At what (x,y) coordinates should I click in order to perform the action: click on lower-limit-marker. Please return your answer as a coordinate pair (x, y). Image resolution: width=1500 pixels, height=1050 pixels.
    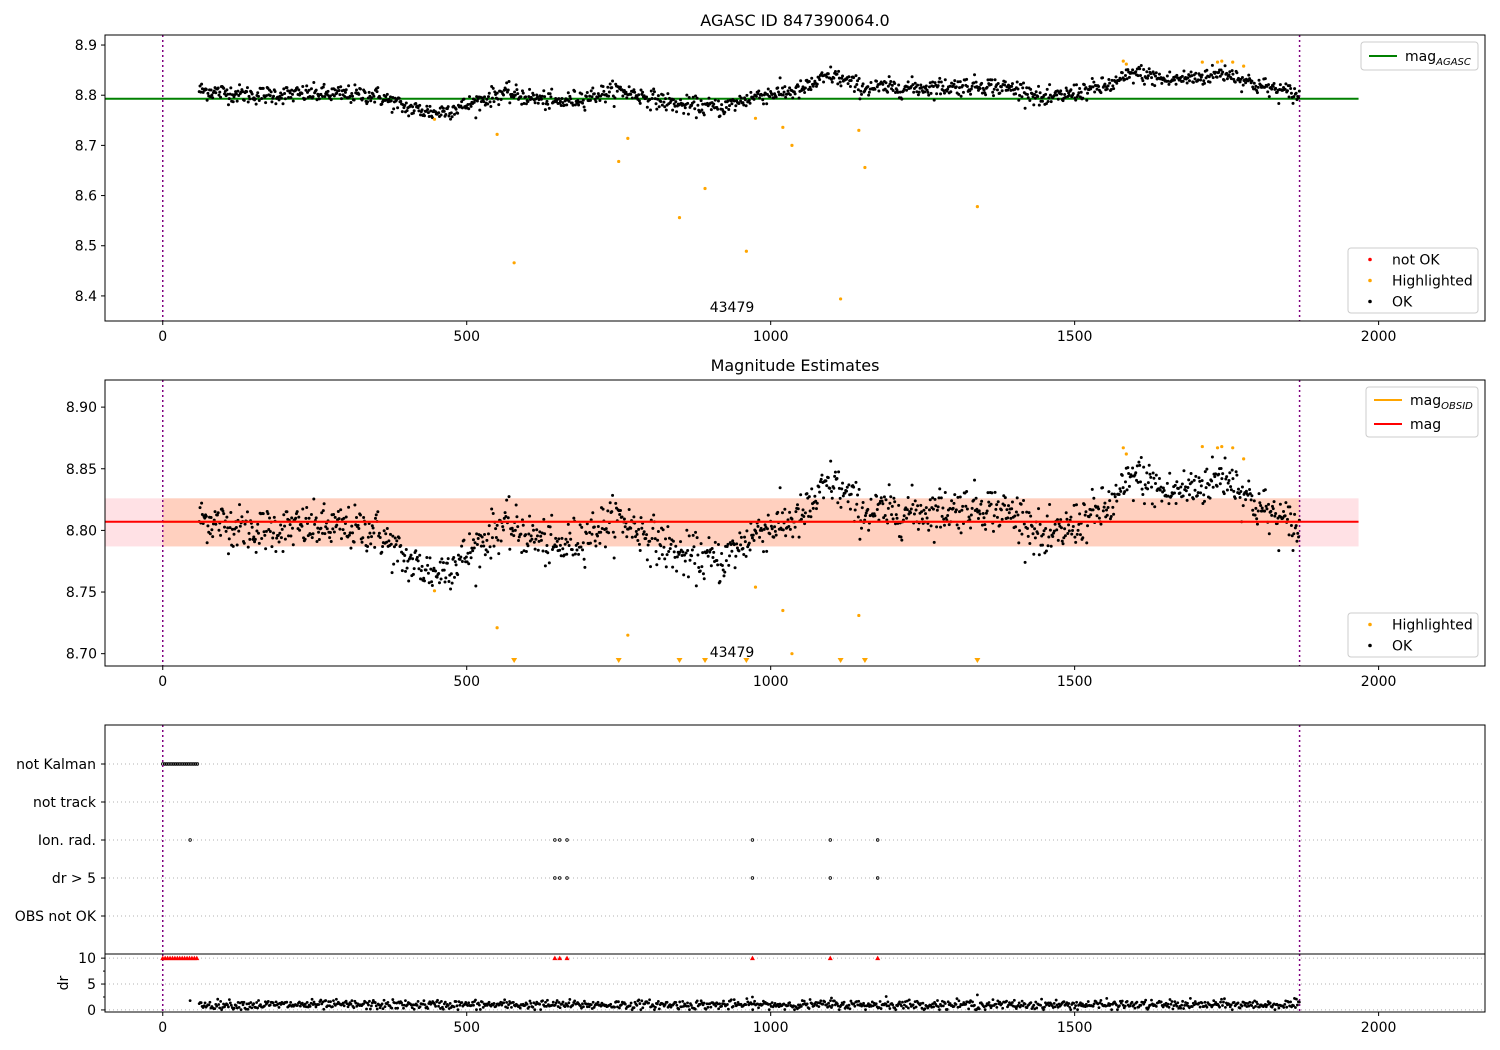
    Looking at the image, I should click on (746, 660).